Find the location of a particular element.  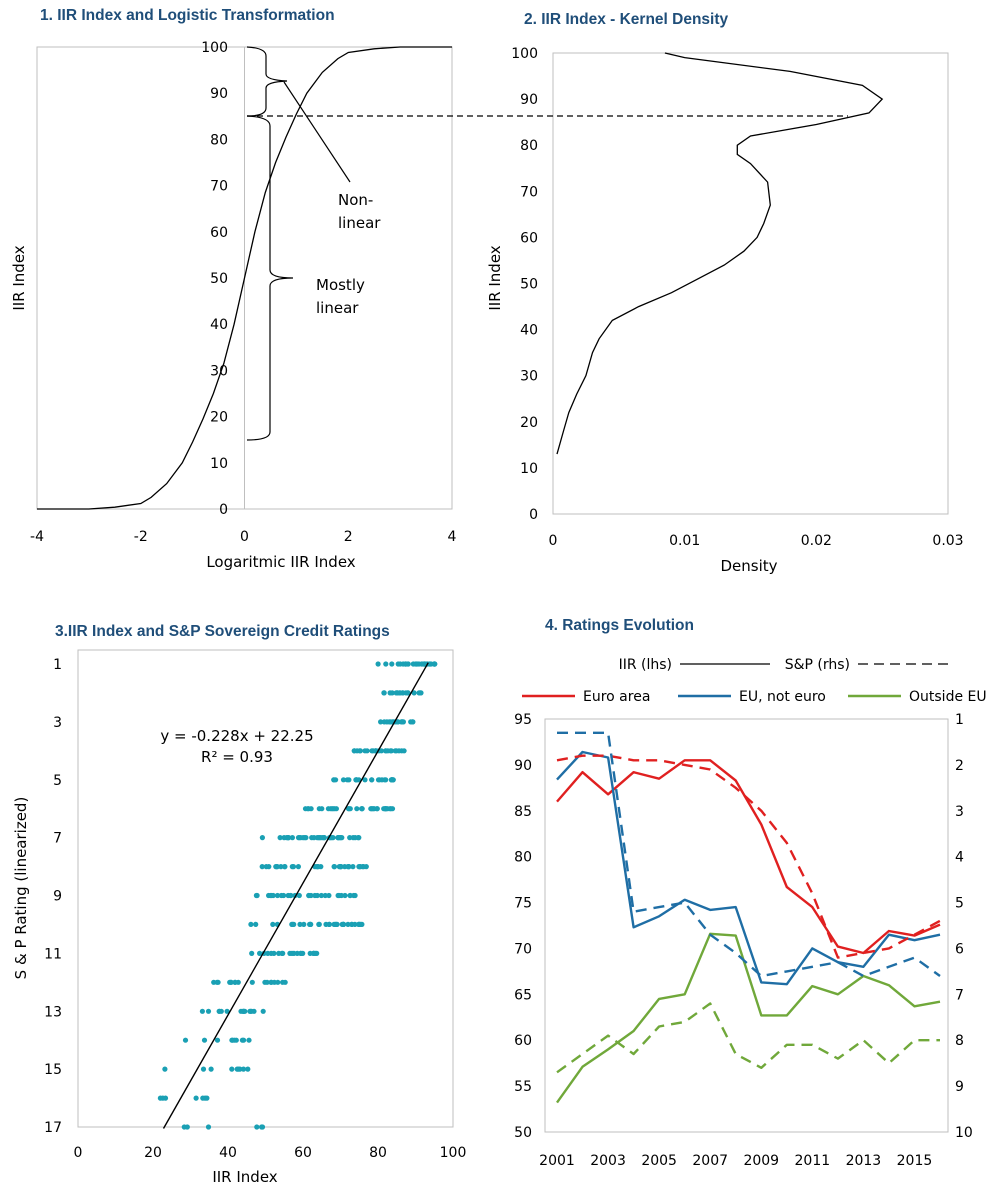

panel3-x-axis-label: IIR Index is located at coordinates (244, 1177).